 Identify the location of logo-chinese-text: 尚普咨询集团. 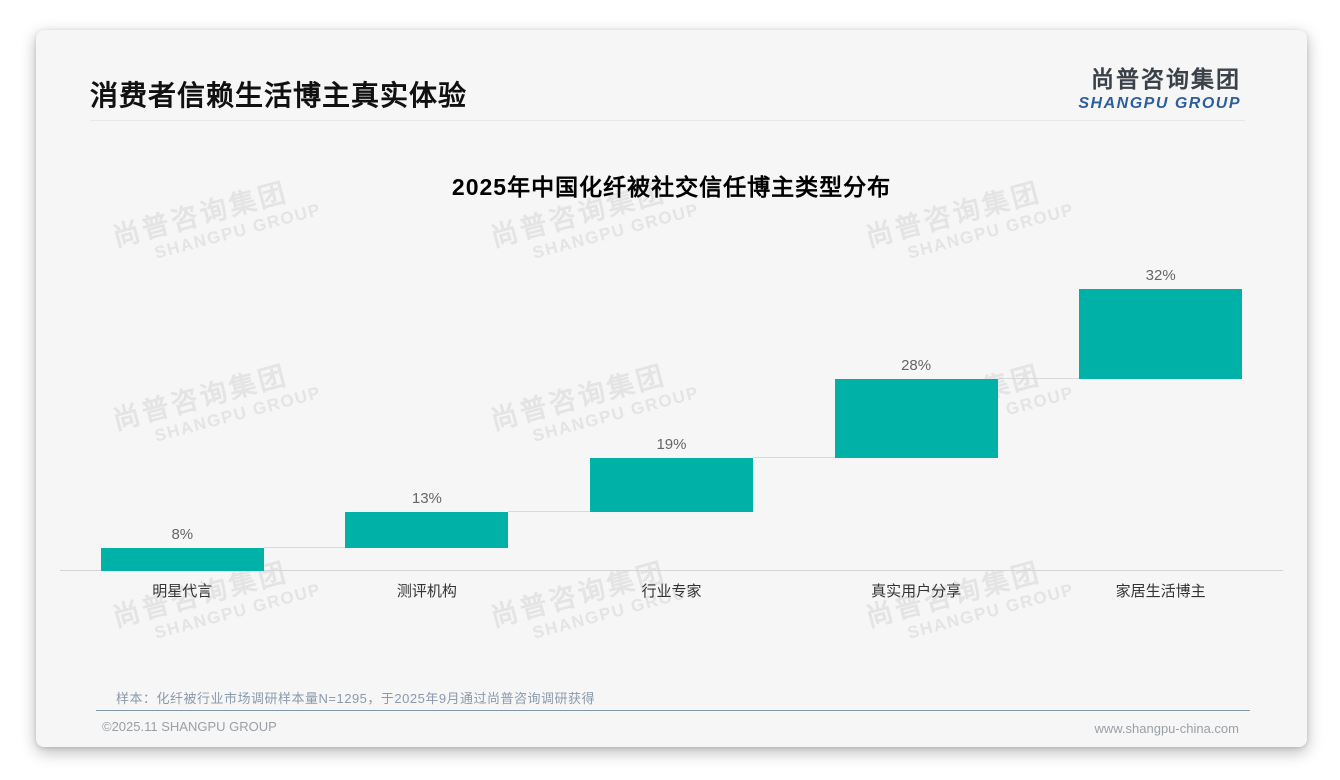
(1166, 79).